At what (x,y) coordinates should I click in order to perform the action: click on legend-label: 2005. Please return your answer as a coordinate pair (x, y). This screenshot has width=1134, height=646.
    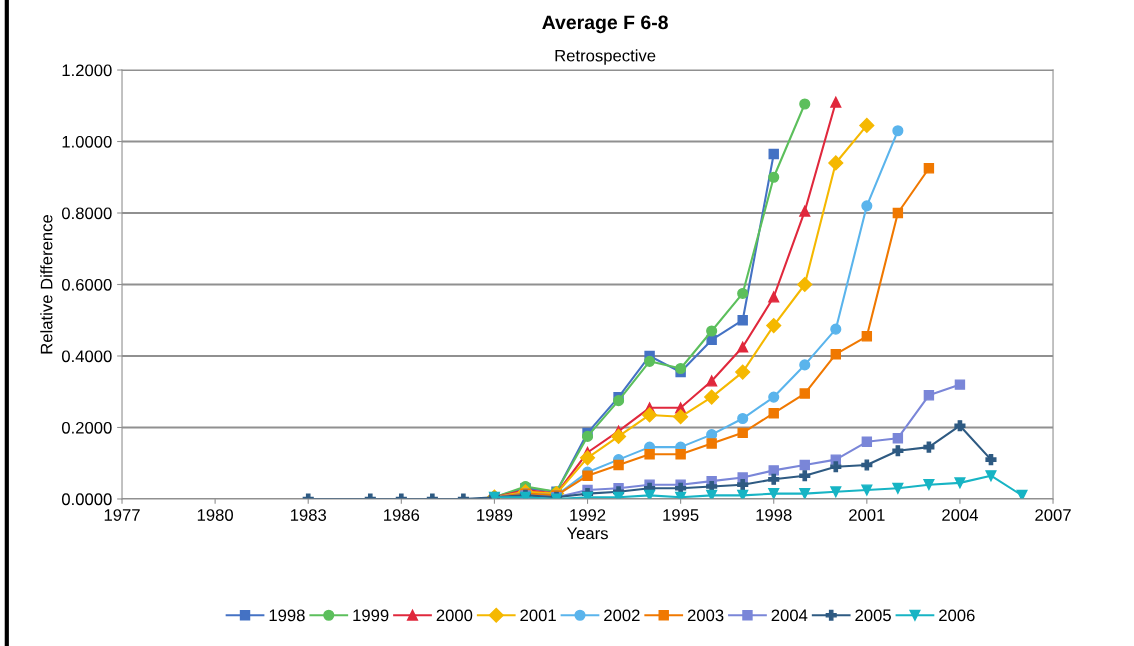
    Looking at the image, I should click on (873, 615).